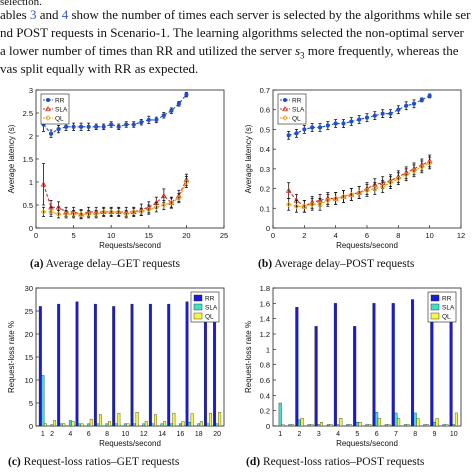 The height and width of the screenshot is (473, 474). What do you see at coordinates (11, 357) in the screenshot?
I see `y-axis-label: Request-loss rate %` at bounding box center [11, 357].